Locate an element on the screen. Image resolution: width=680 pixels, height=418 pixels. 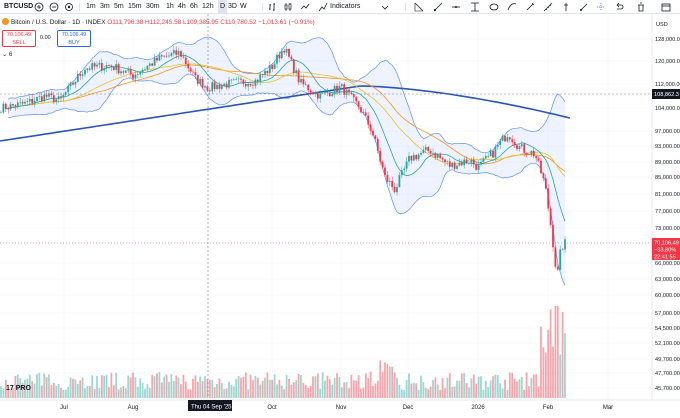
indicators-button: Indicators is located at coordinates (345, 6).